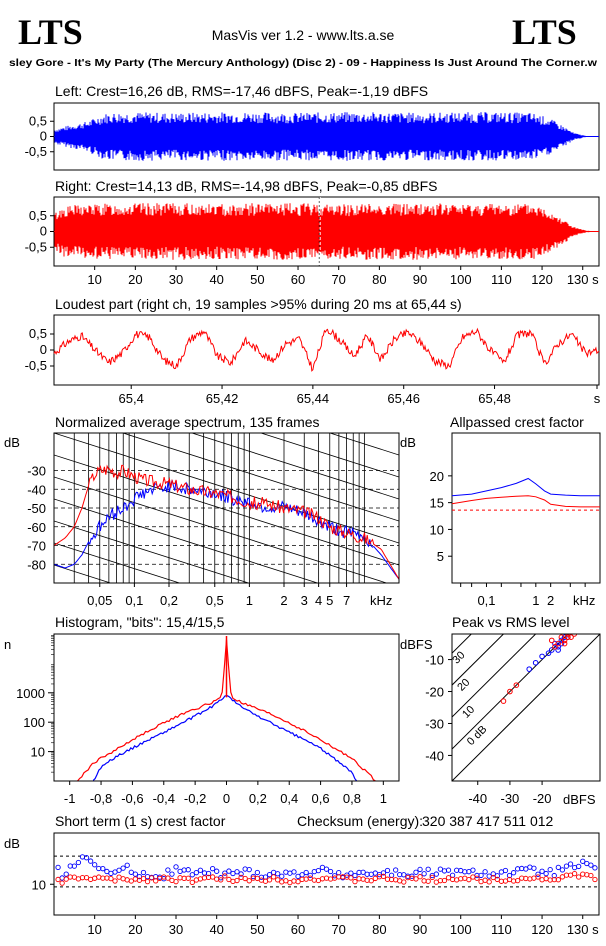 This screenshot has height=946, width=606. What do you see at coordinates (597, 398) in the screenshot?
I see `loudest-xtick-label: s` at bounding box center [597, 398].